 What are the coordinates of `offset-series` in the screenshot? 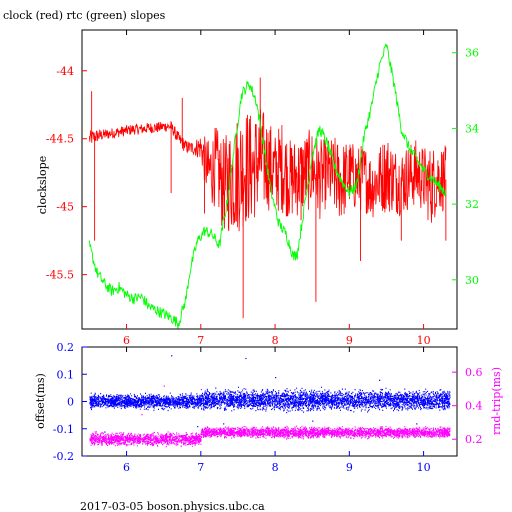 It's located at (270, 394).